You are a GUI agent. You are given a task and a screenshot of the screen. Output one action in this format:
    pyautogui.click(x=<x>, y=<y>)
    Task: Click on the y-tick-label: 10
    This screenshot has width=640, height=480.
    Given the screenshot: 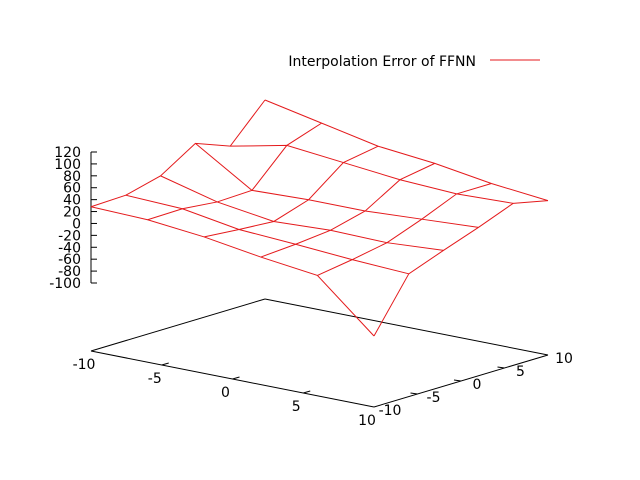 What is the action you would take?
    pyautogui.click(x=564, y=359)
    